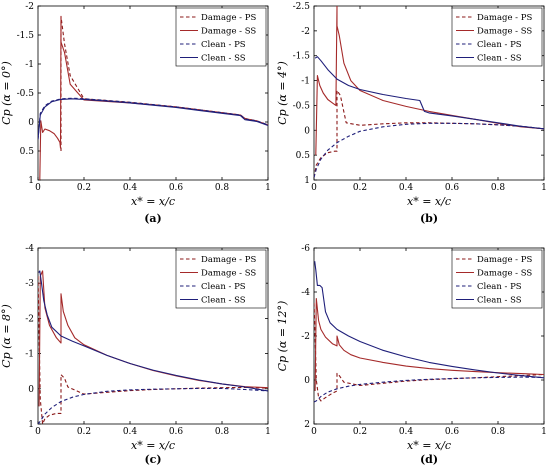 The height and width of the screenshot is (476, 550). What do you see at coordinates (305, 249) in the screenshot?
I see `y-tick-label: -6` at bounding box center [305, 249].